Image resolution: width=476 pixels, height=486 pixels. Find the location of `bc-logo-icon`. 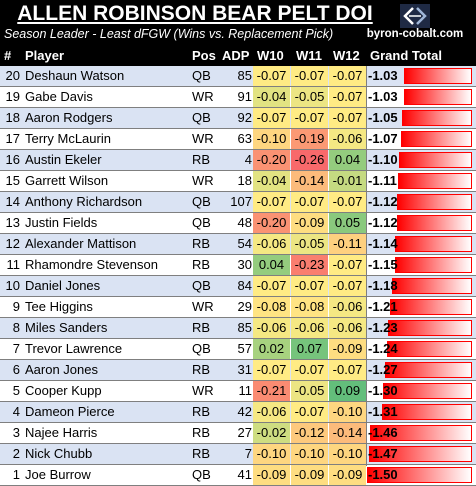

bc-logo-icon is located at coordinates (415, 16).